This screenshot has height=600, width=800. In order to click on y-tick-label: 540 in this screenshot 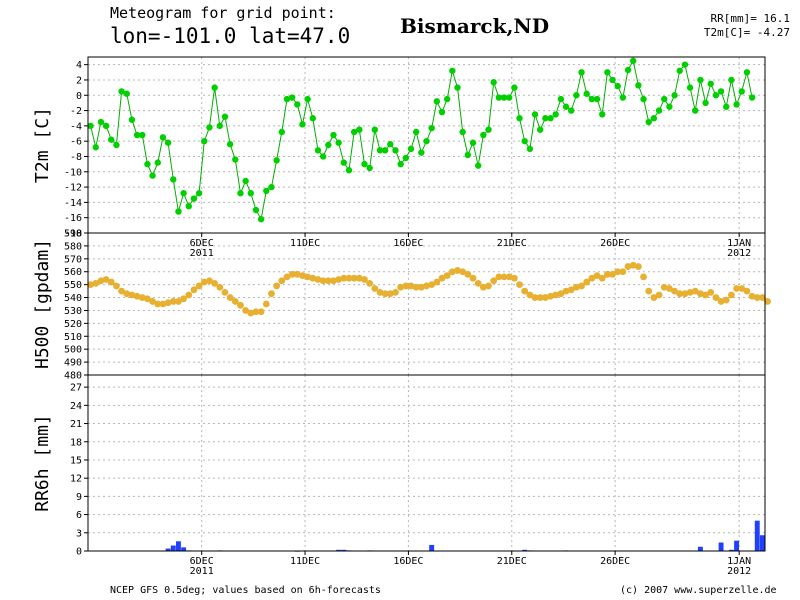, I will do `click(73, 298)`.